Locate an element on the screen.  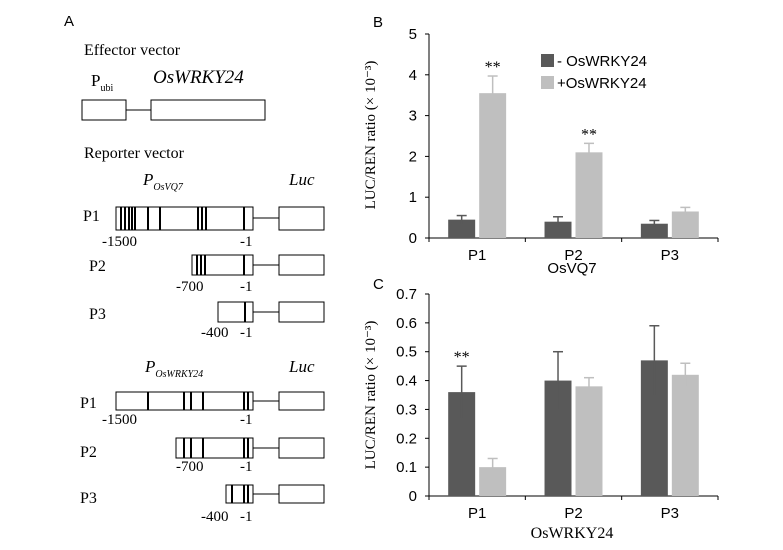
pubi-sub: ubi is located at coordinates (106, 88).